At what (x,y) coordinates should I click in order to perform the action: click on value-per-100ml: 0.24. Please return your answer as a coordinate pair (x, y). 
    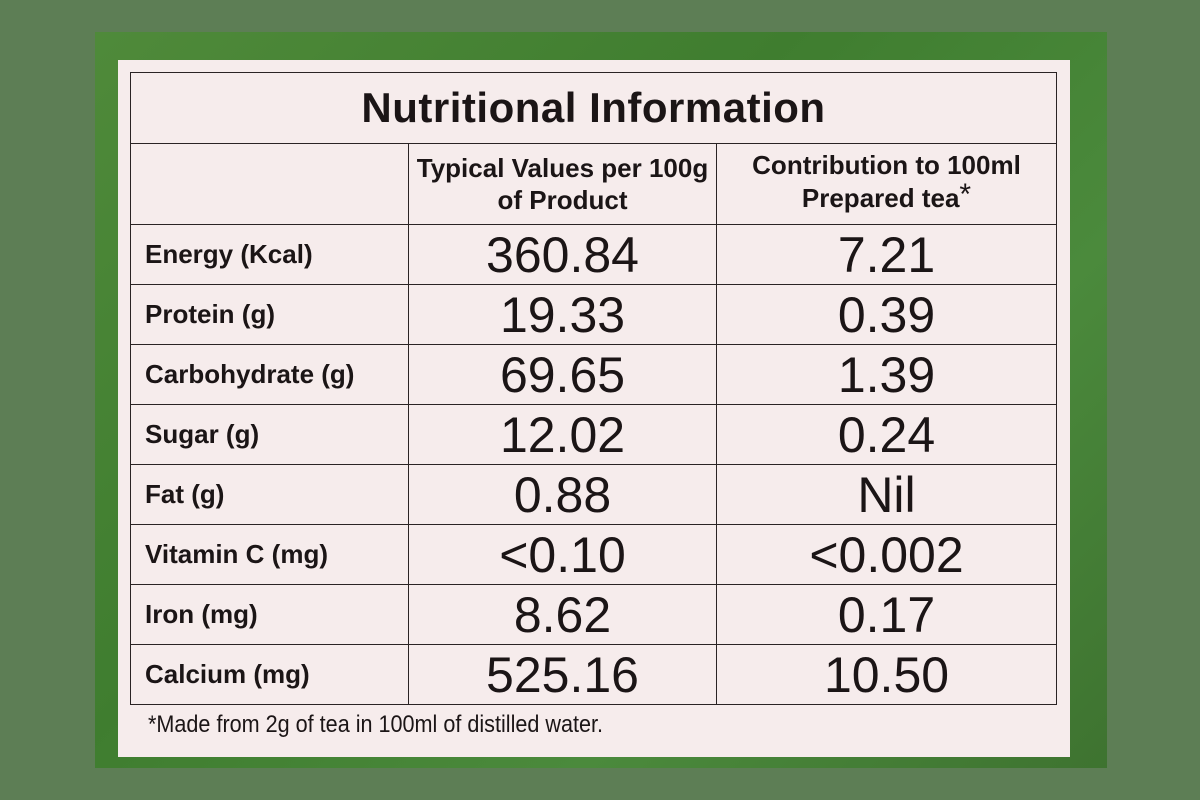
    Looking at the image, I should click on (886, 434).